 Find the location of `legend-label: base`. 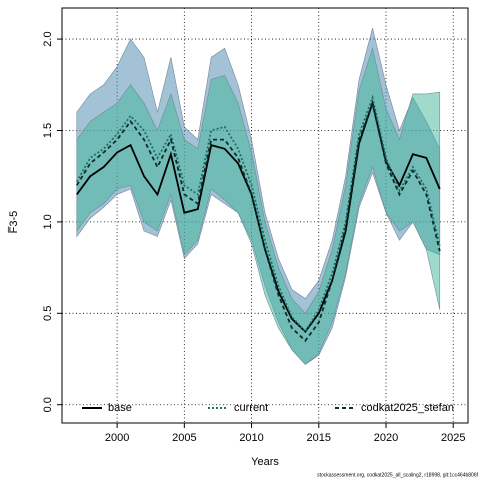

legend-label: base is located at coordinates (120, 408).